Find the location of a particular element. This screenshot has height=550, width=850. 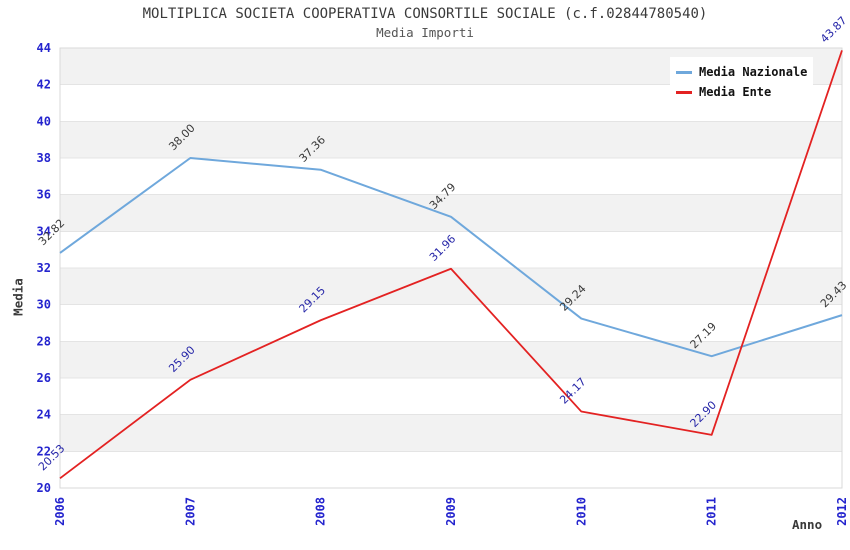

y-axis-title: Media is located at coordinates (18, 297).